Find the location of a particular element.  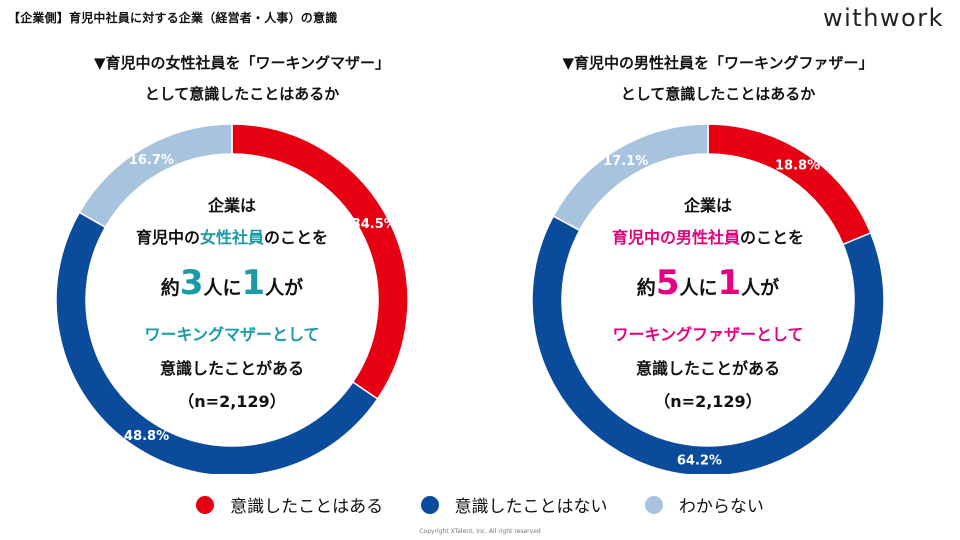

legend: 意識したことはある 意識したことはない わからない is located at coordinates (480, 504).